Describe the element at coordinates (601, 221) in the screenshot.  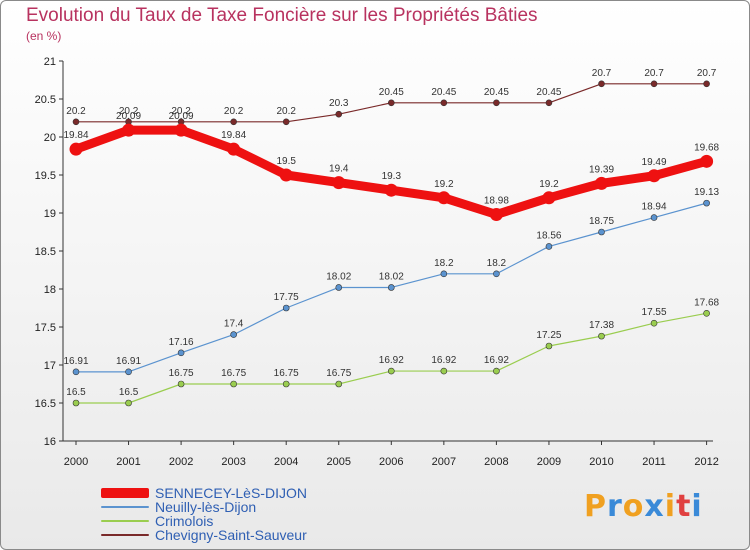
I see `data-label: 18.75` at that location.